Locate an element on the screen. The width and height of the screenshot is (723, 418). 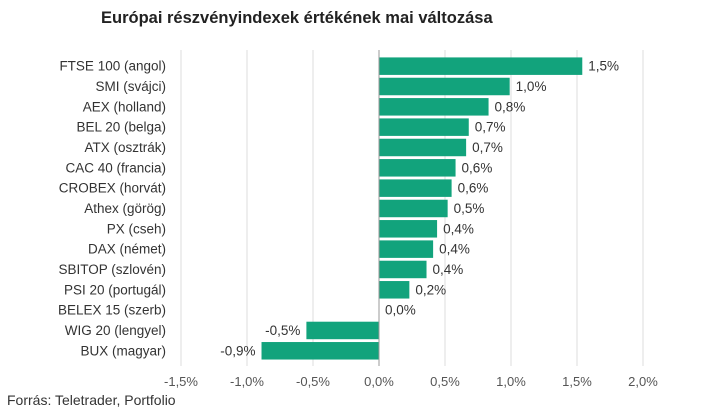
value-label: 0,0% is located at coordinates (400, 310).